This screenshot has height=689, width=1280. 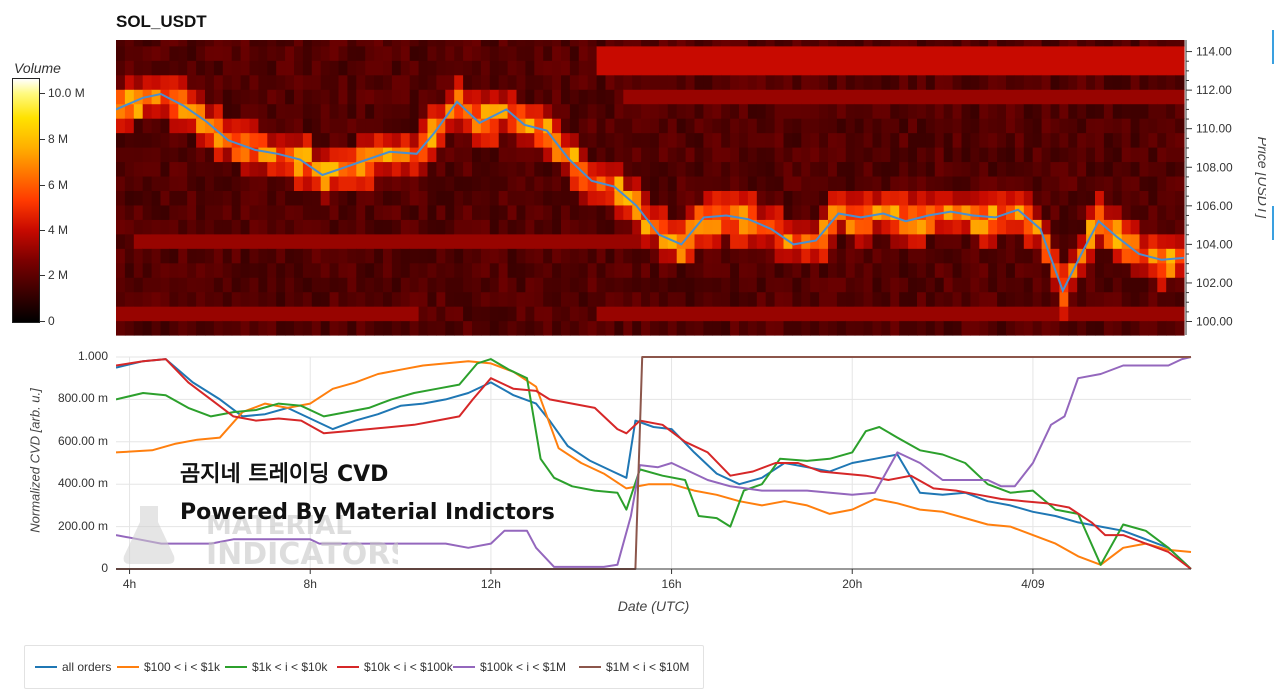 I want to click on legend-item: all orders, so click(x=73, y=667).